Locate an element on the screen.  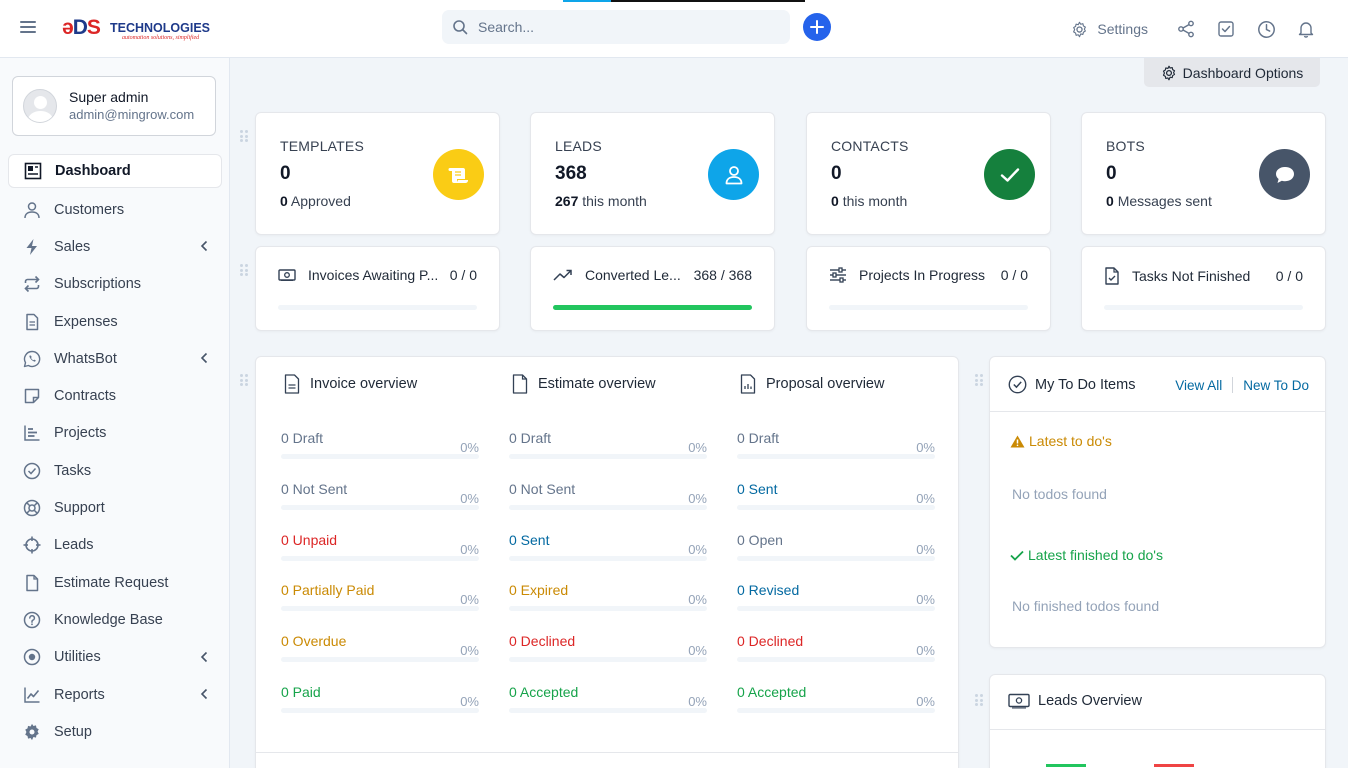
sliders-icon is located at coordinates (838, 275).